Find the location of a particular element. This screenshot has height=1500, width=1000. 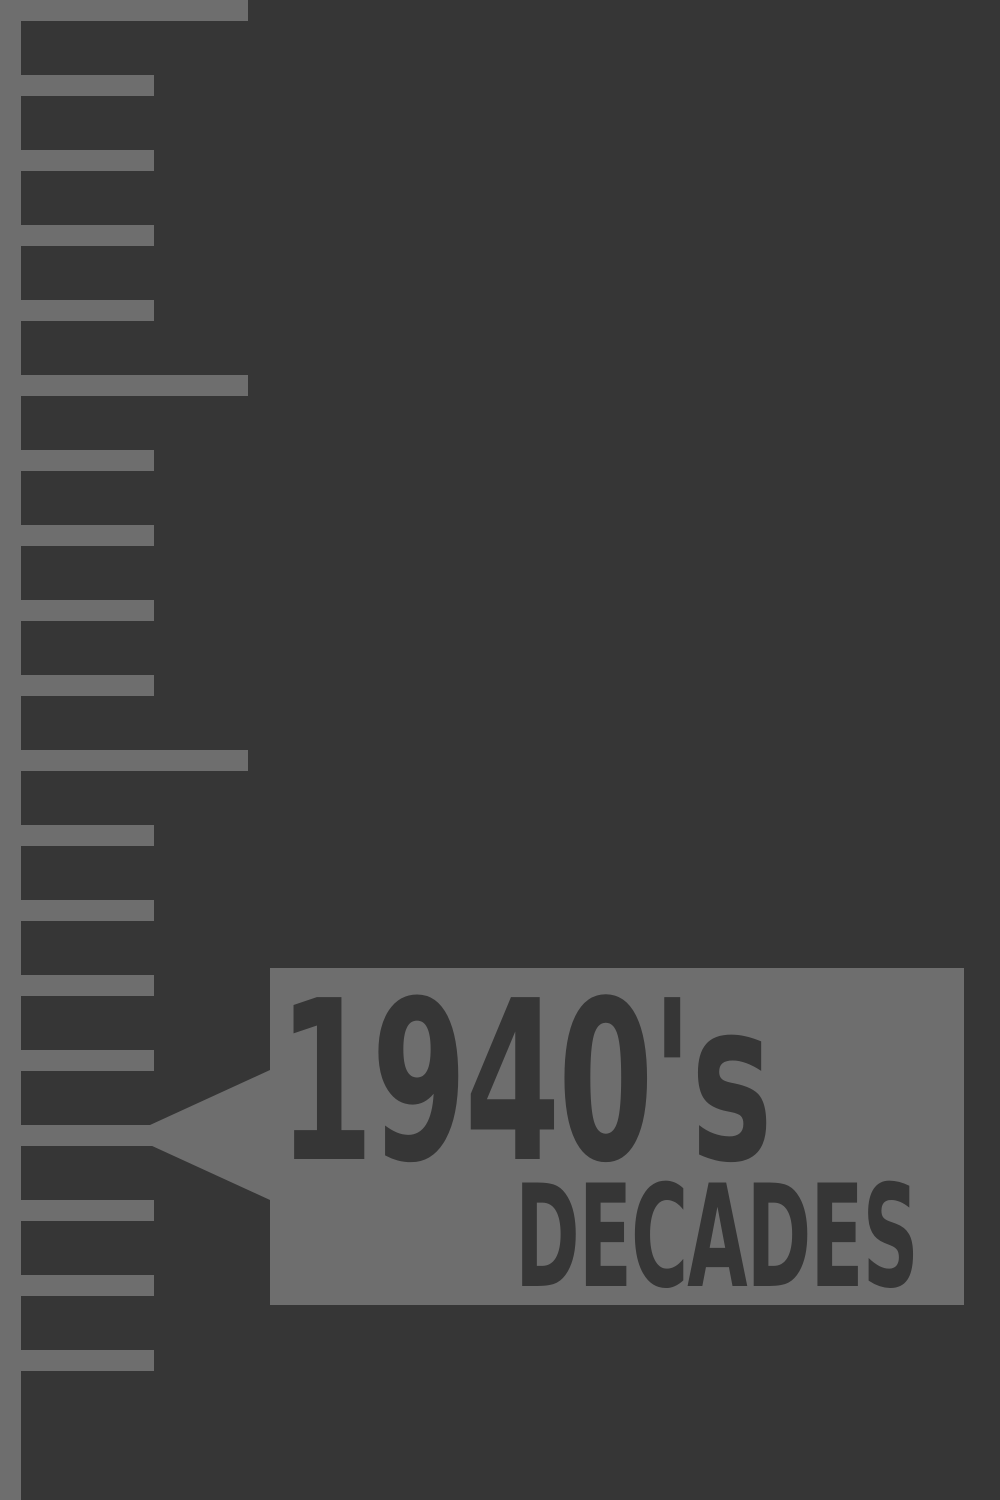

title-subtitle: DECADES is located at coordinates (717, 1230).